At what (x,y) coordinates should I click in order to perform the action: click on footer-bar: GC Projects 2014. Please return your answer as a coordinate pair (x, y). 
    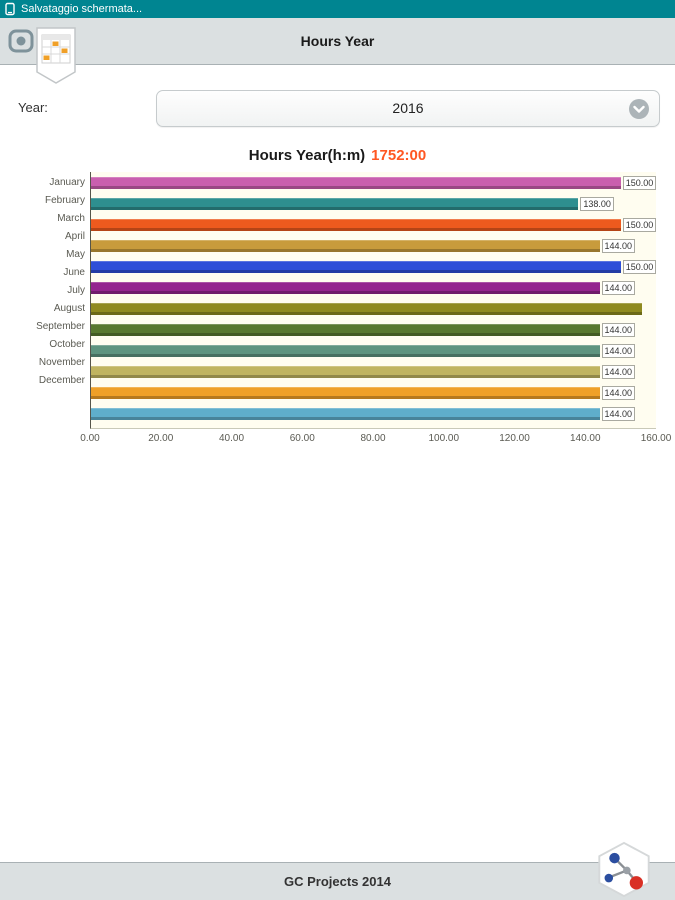
    Looking at the image, I should click on (337, 881).